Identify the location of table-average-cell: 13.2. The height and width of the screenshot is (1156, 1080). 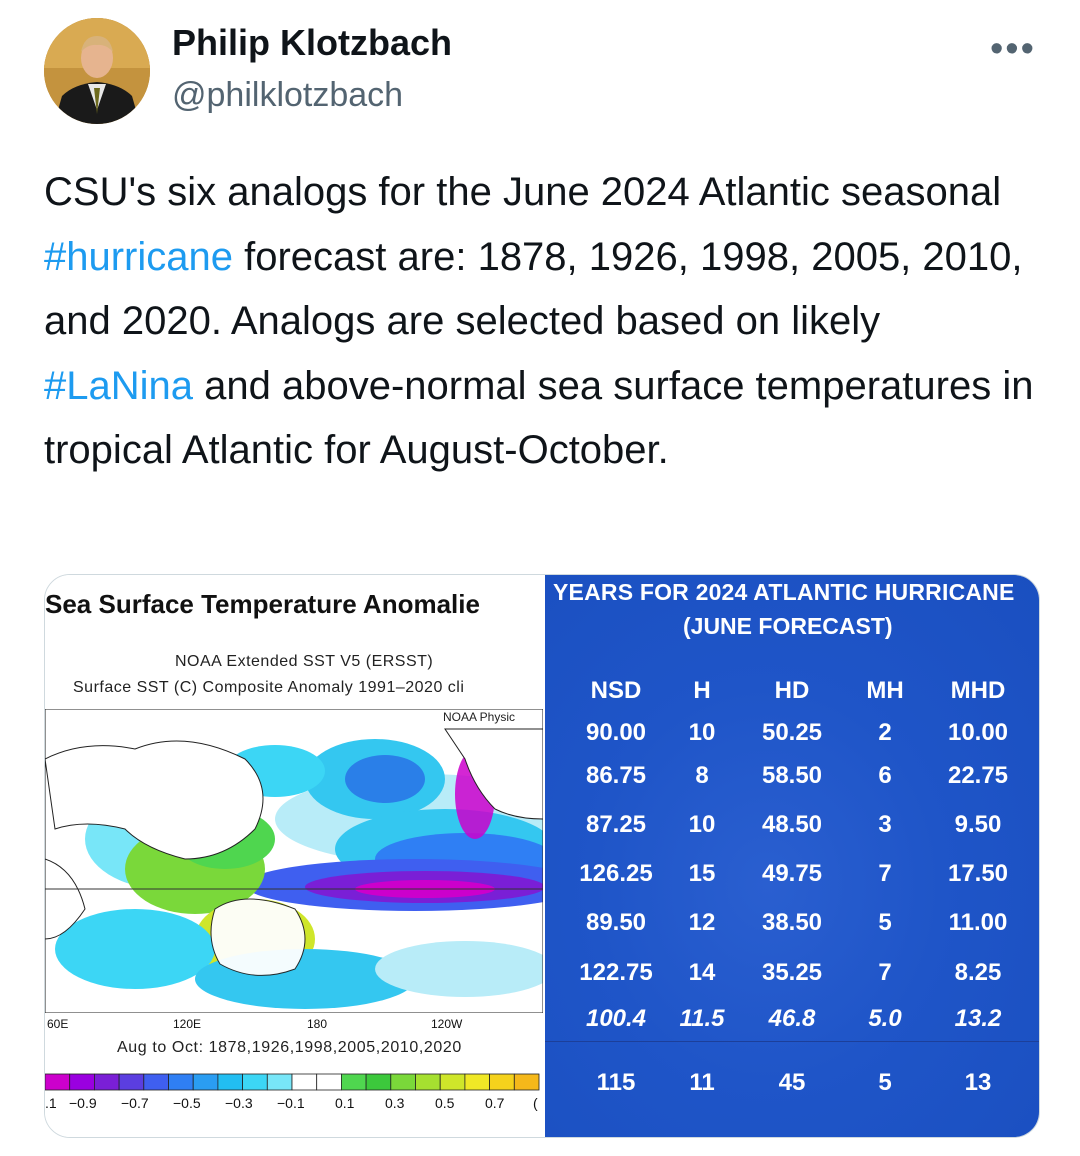
(978, 1018).